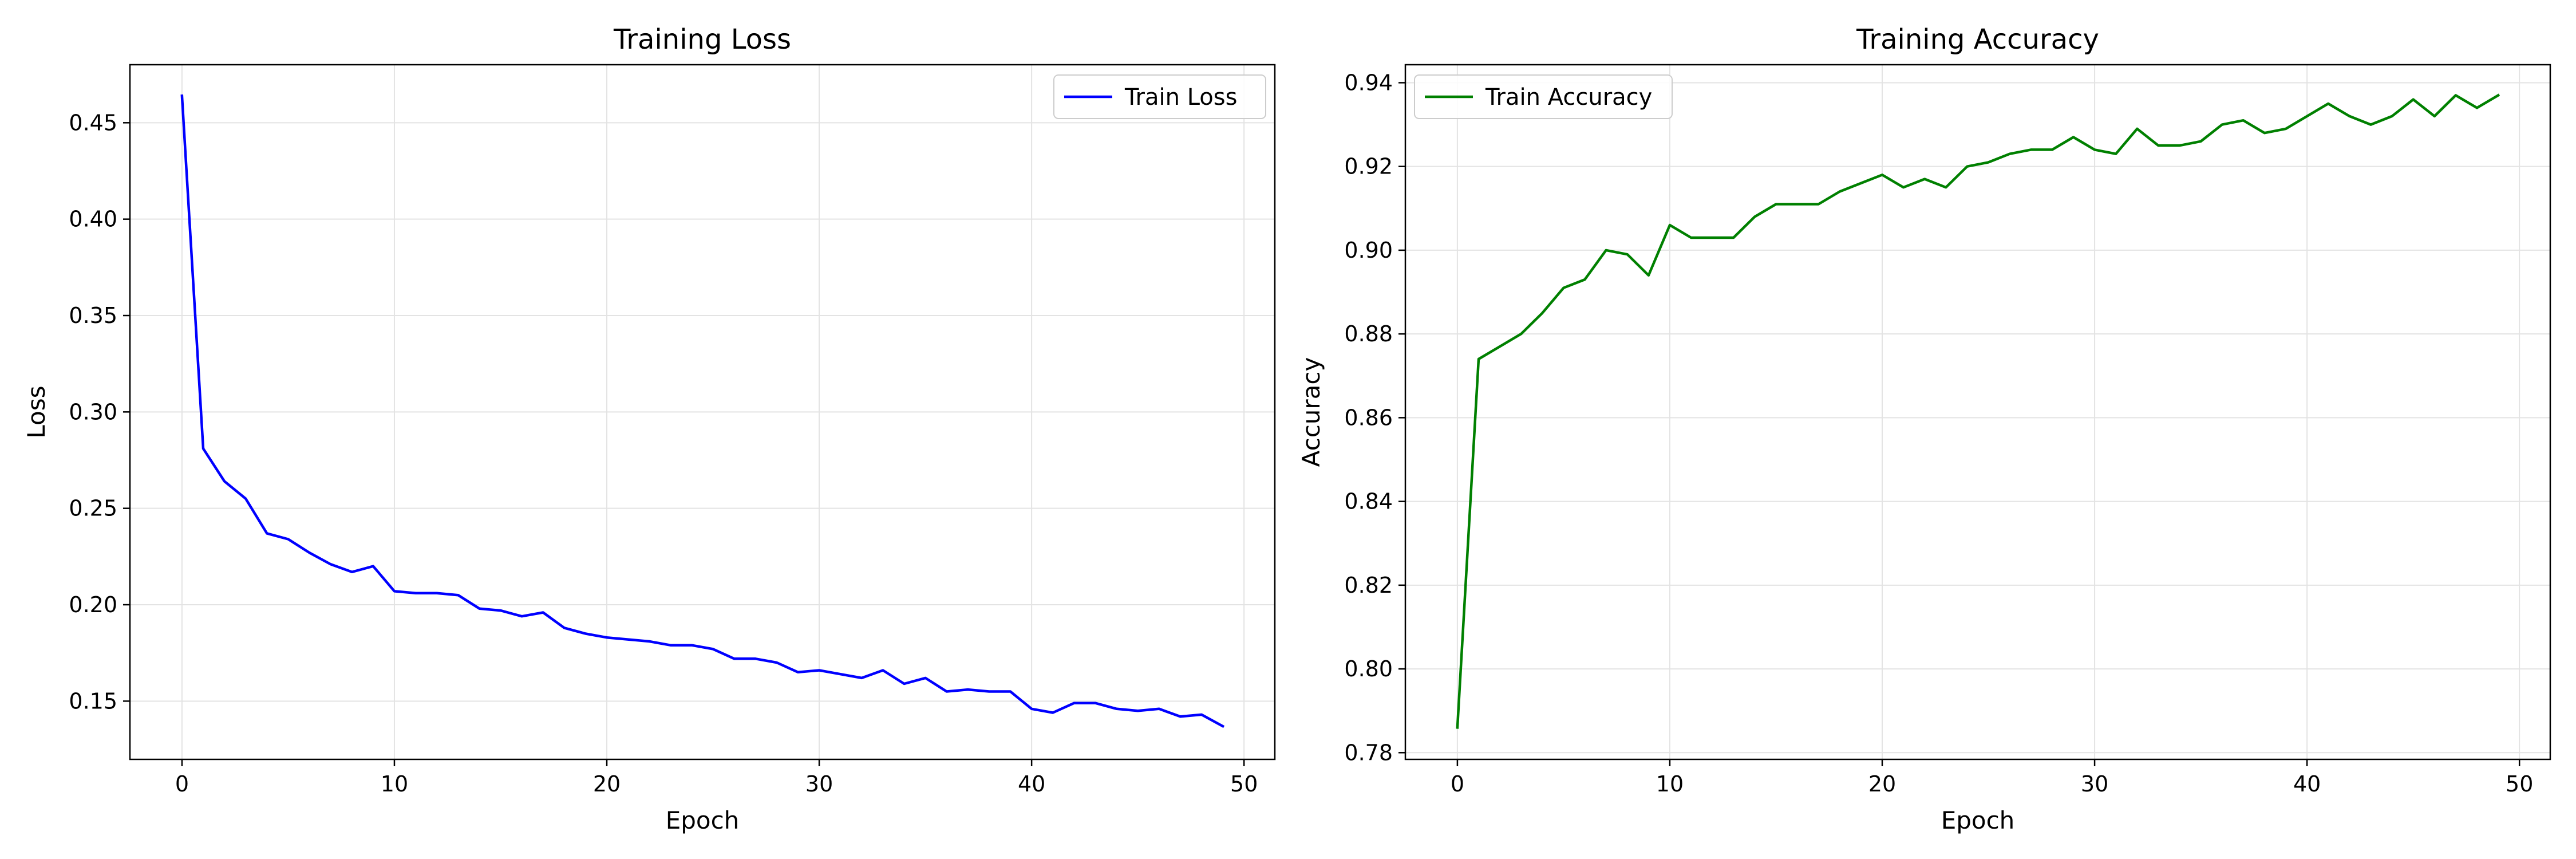 The height and width of the screenshot is (859, 2576). What do you see at coordinates (182, 784) in the screenshot?
I see `loss-x-tick-label: 0` at bounding box center [182, 784].